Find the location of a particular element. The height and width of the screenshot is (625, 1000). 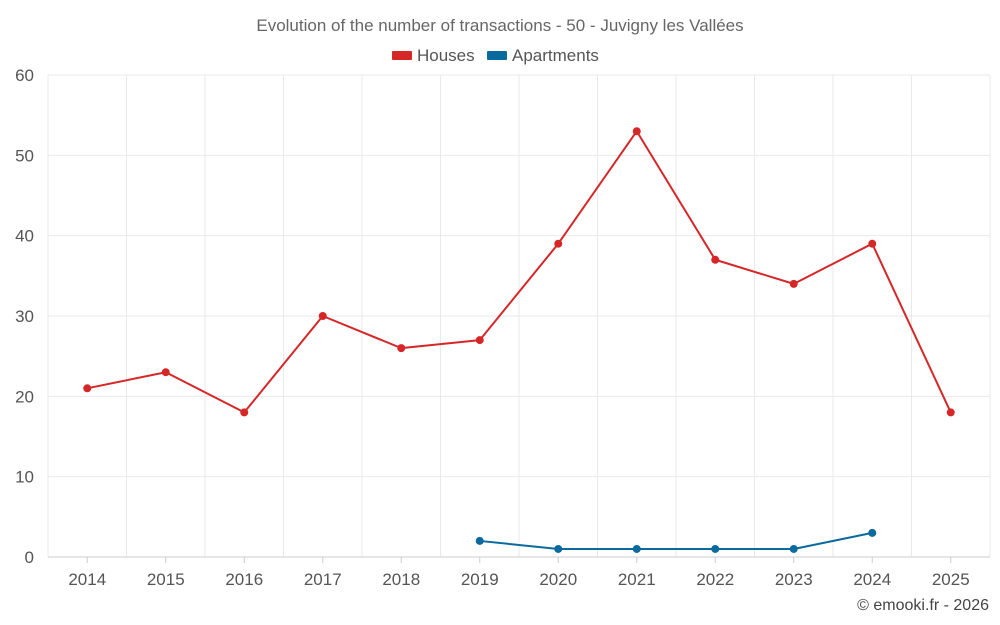

legend-item-houses: Houses is located at coordinates (433, 55).